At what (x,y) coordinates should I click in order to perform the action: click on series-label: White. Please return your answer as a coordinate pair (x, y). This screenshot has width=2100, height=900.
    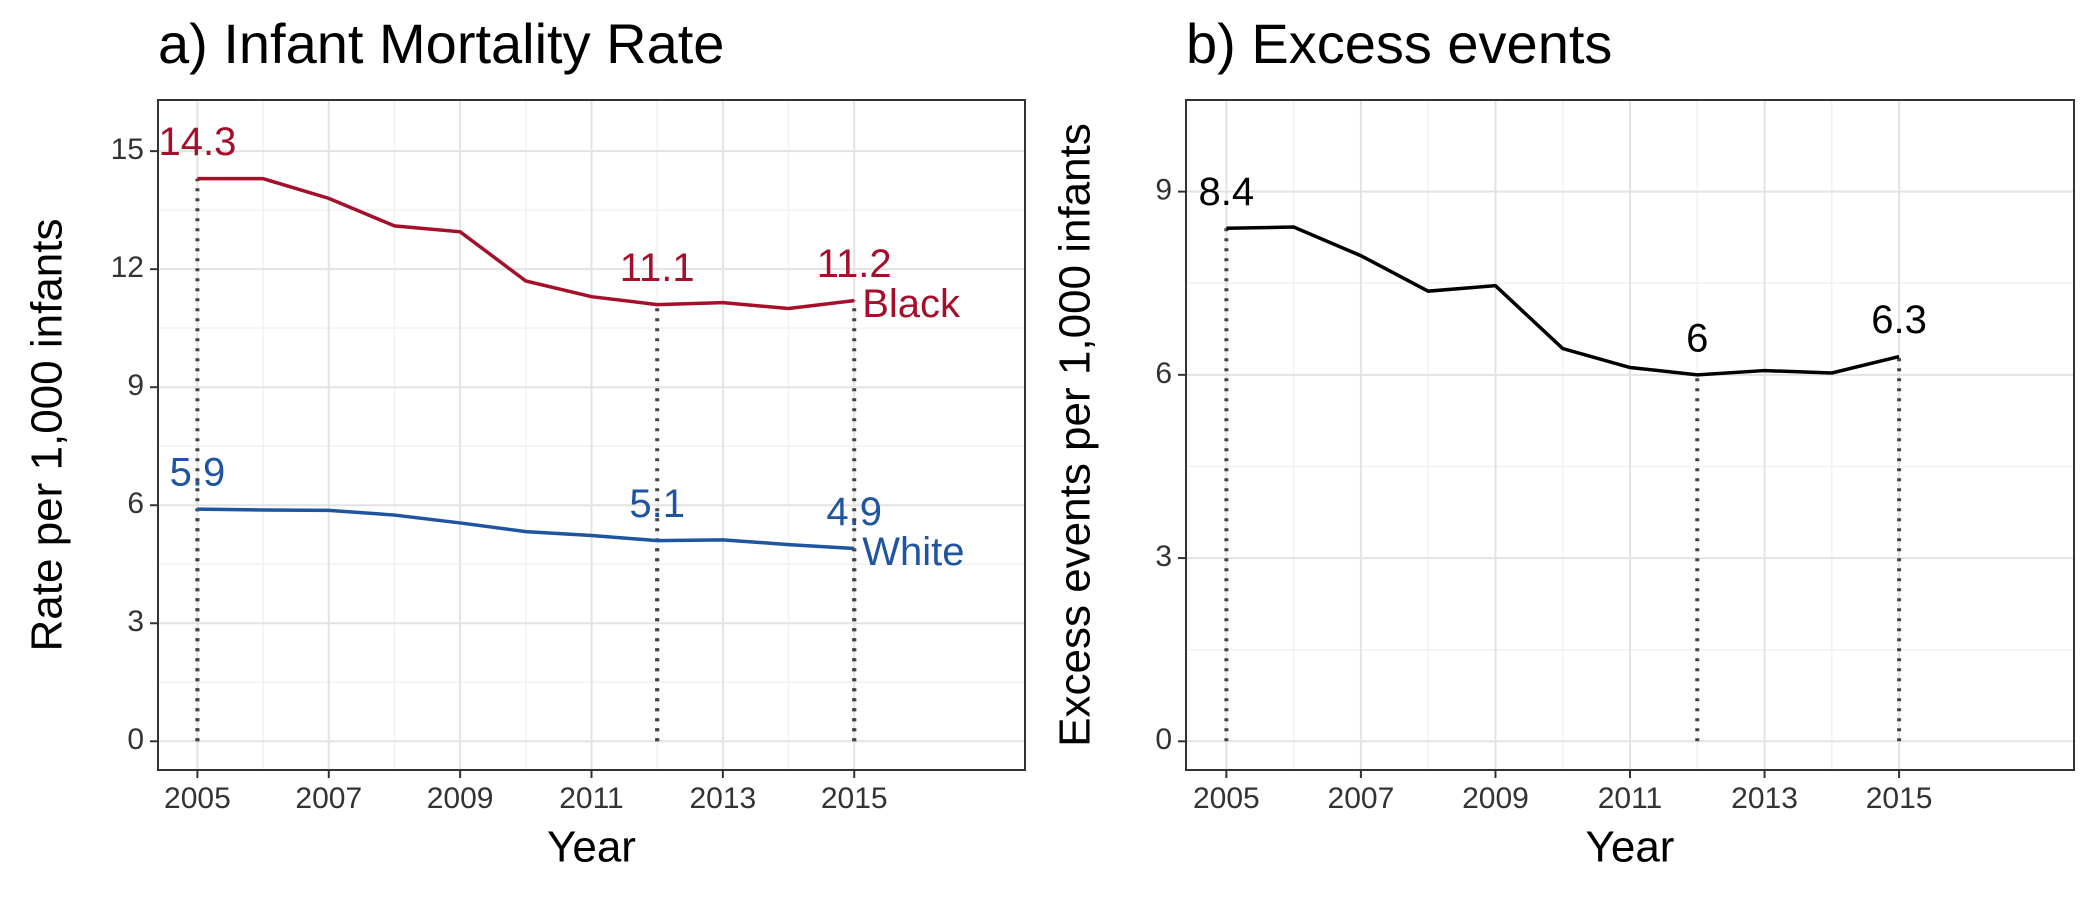
    Looking at the image, I should click on (913, 552).